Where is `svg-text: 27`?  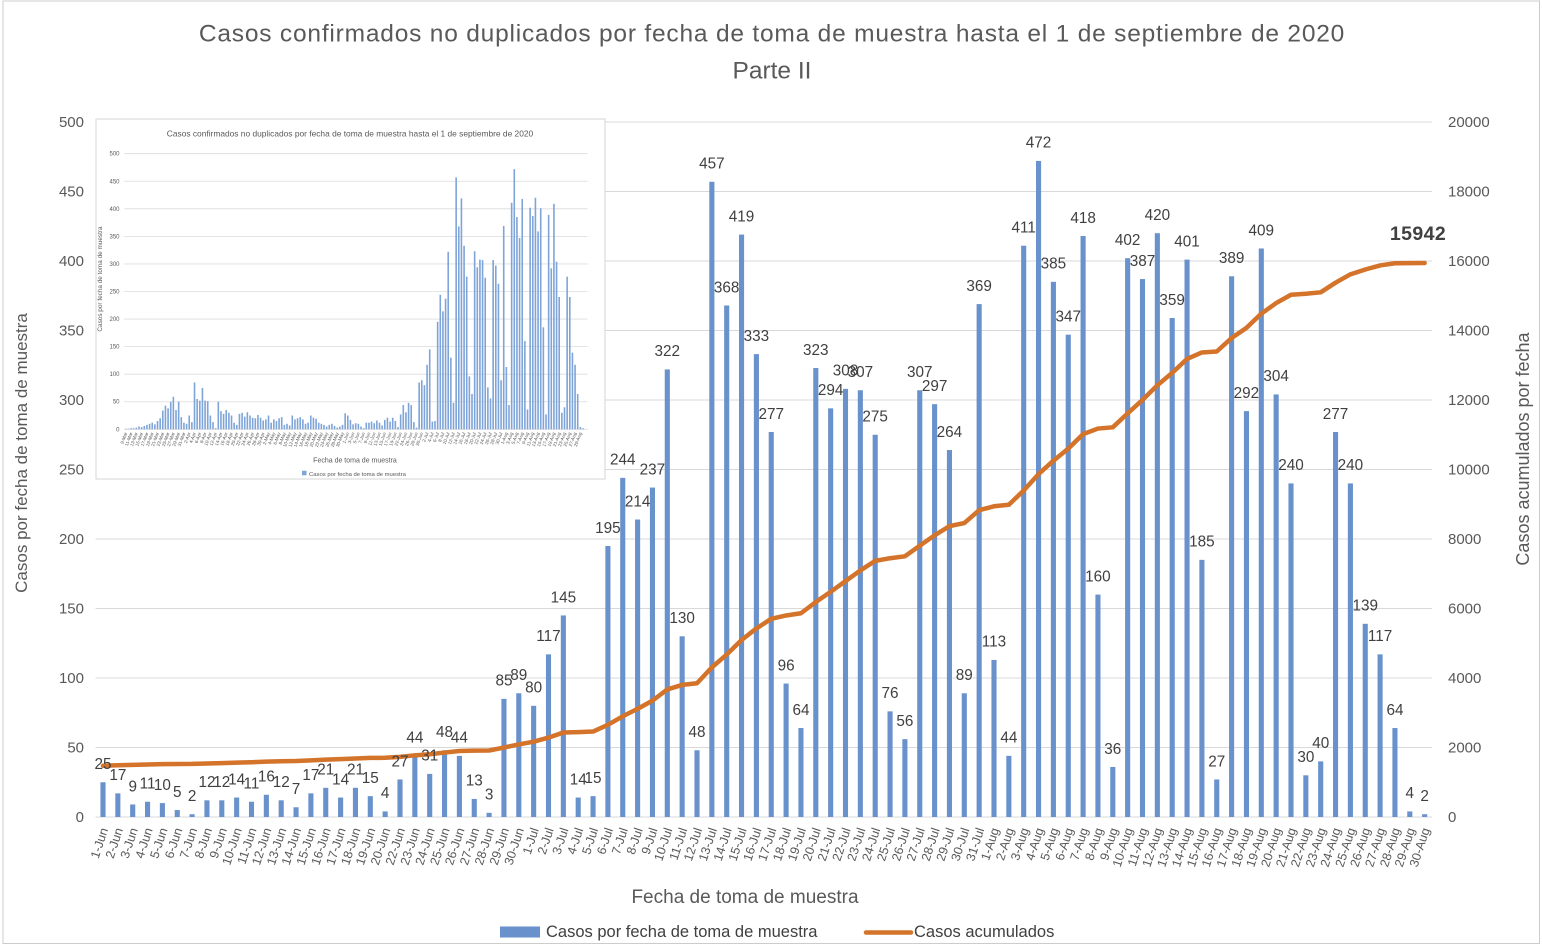 svg-text: 27 is located at coordinates (399, 761).